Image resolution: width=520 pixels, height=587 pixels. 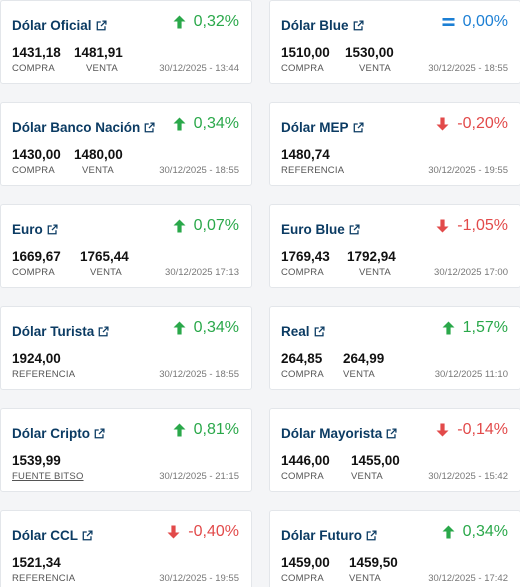 I want to click on rate-title-link: Dólar CCL, so click(x=52, y=535).